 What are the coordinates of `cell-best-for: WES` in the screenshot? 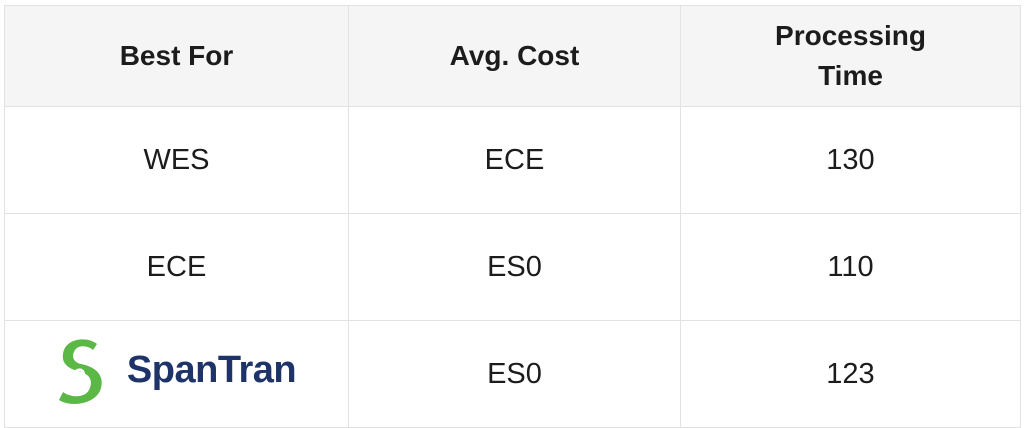 It's located at (176, 160).